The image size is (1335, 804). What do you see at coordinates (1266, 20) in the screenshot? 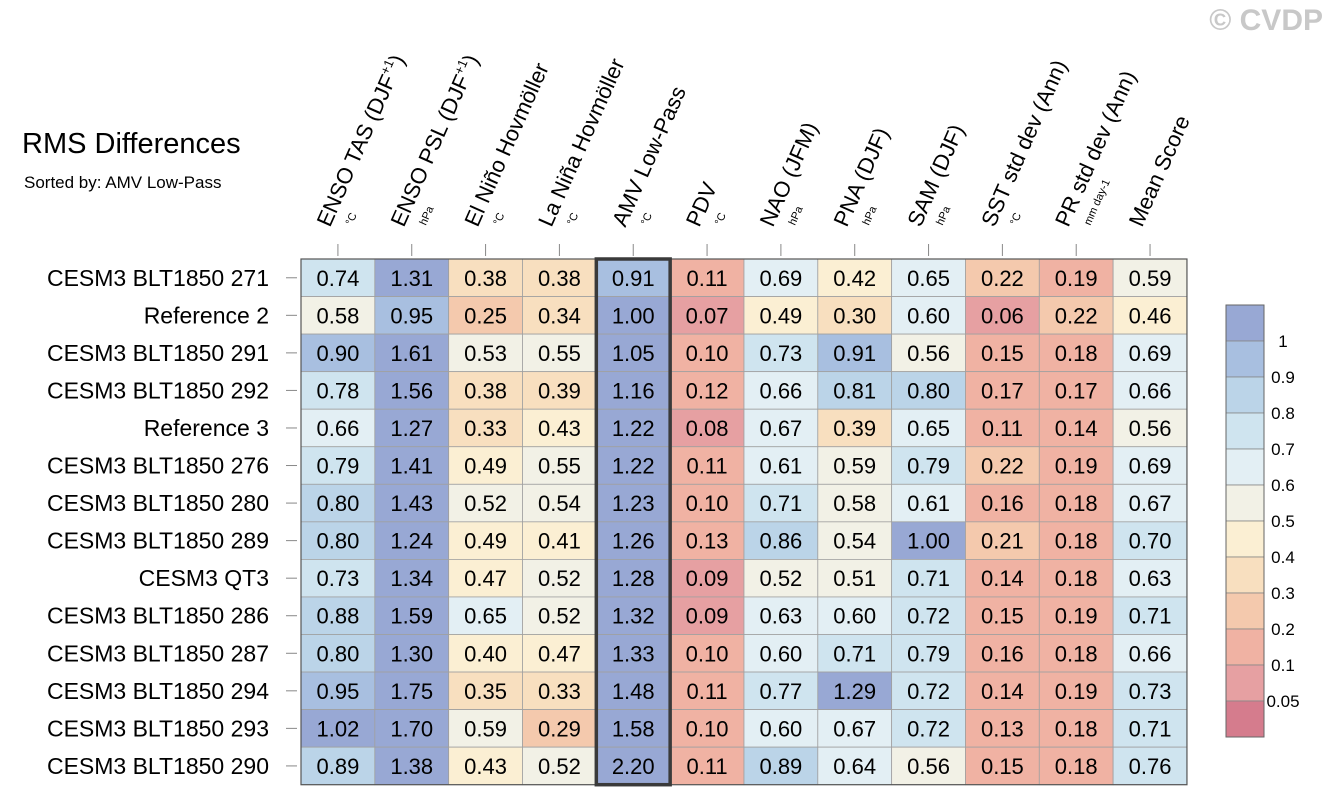
I see `watermark: © CVDP` at bounding box center [1266, 20].